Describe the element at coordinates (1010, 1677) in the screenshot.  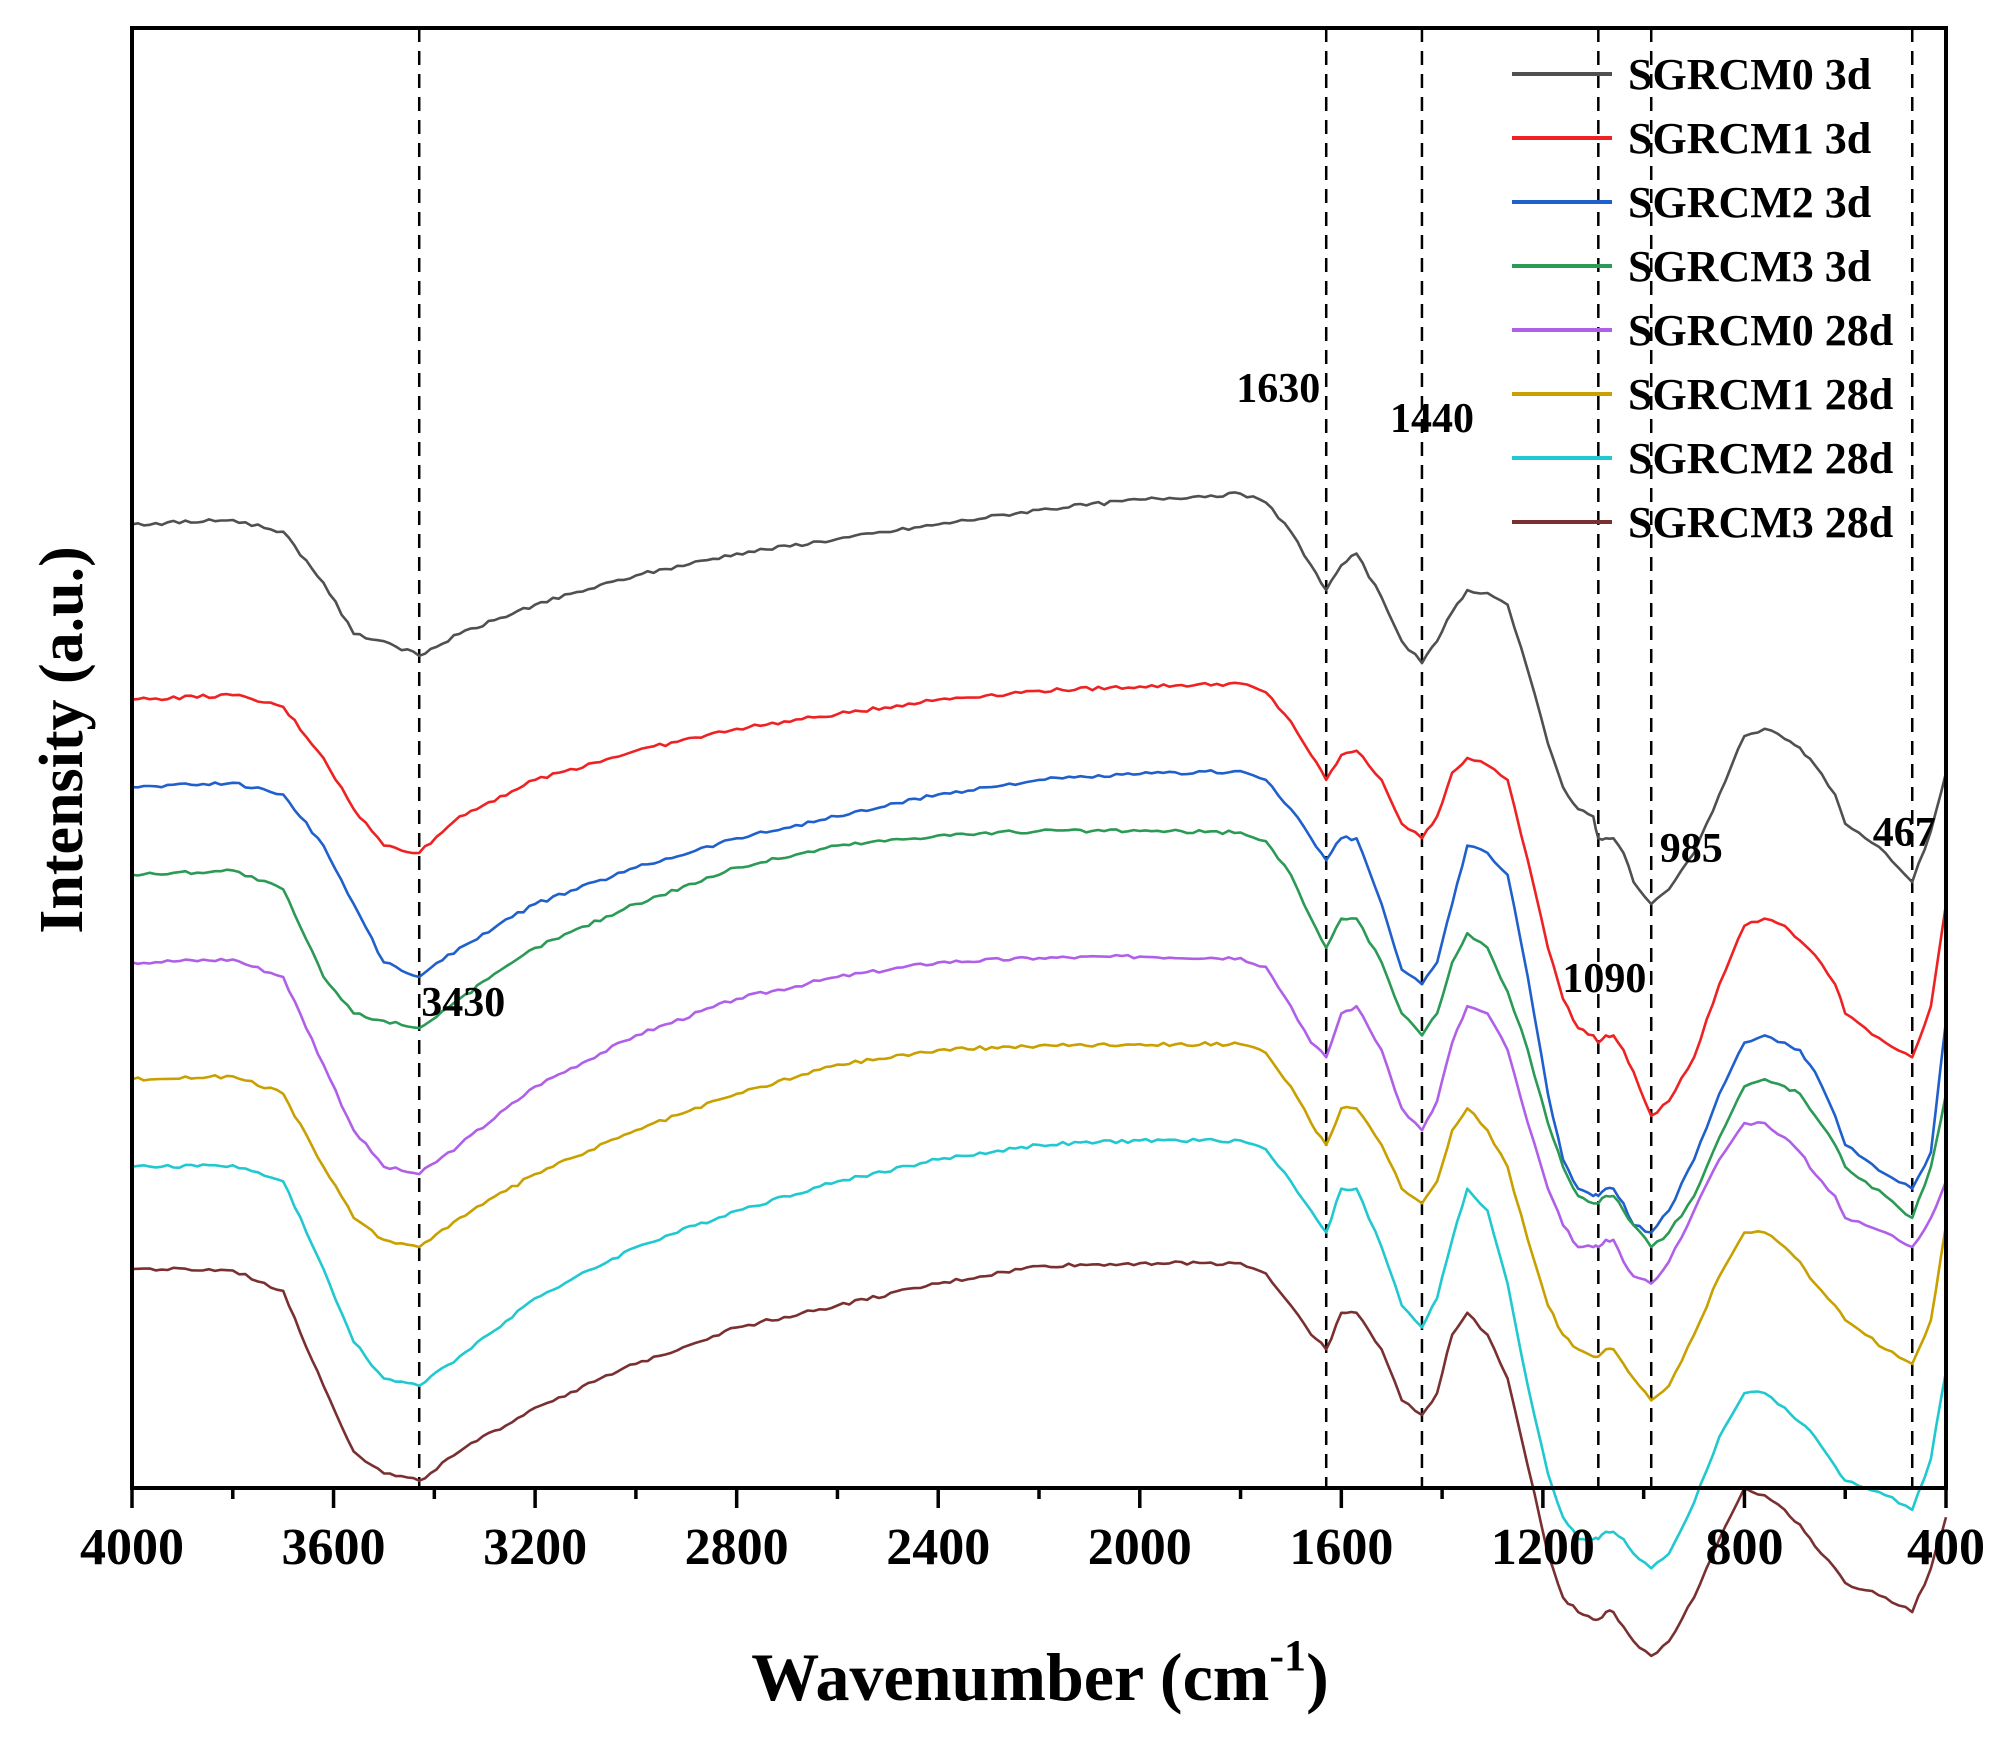
I see `x-axis-title-main: Wavenumber (cm` at that location.